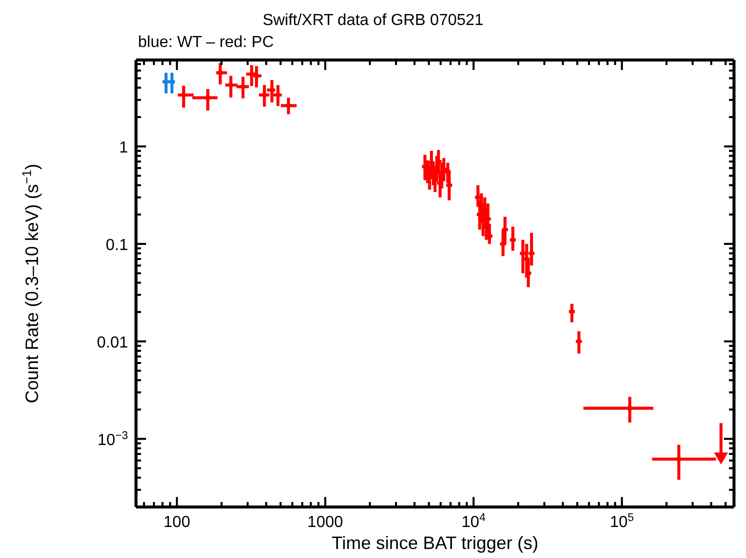 The image size is (746, 558). What do you see at coordinates (435, 543) in the screenshot?
I see `x-axis-title: Time since BAT trigger (s)` at bounding box center [435, 543].